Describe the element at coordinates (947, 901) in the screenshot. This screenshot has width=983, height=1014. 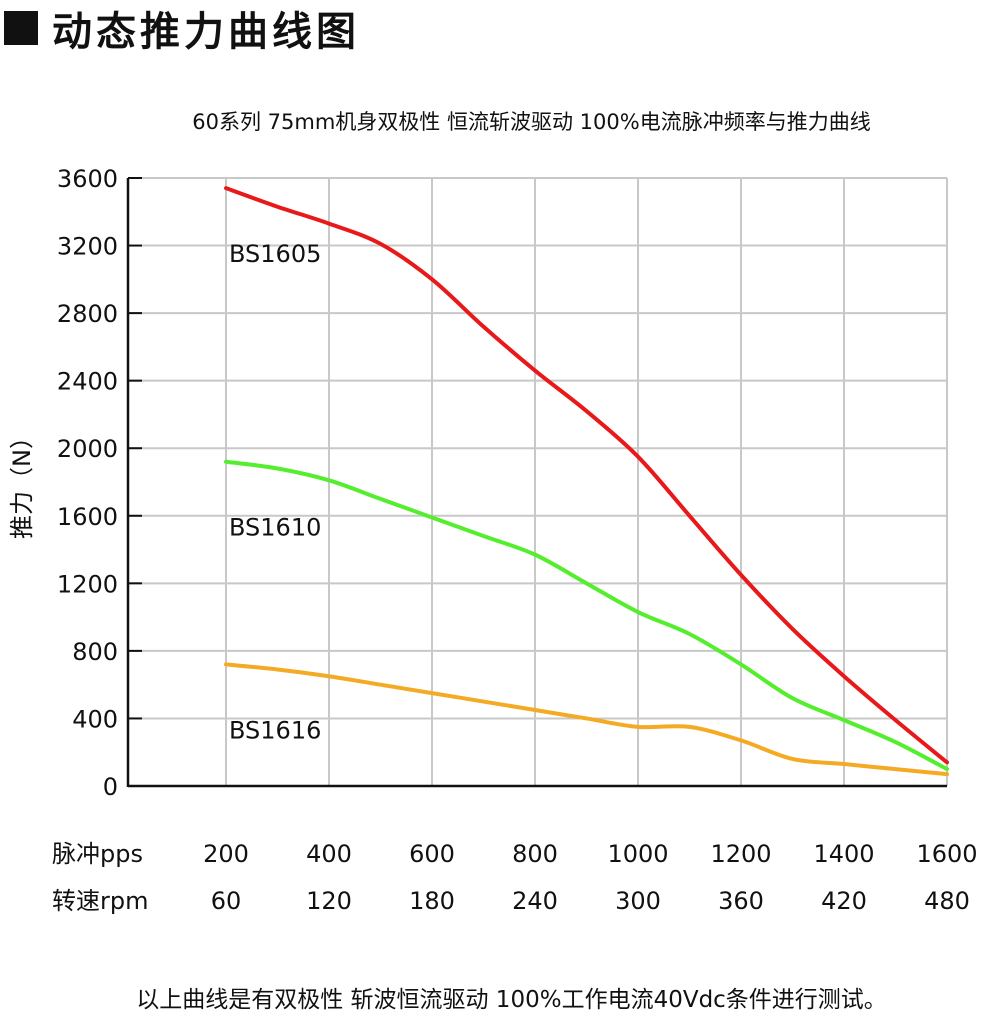
I see `x-tick-label: 480` at that location.